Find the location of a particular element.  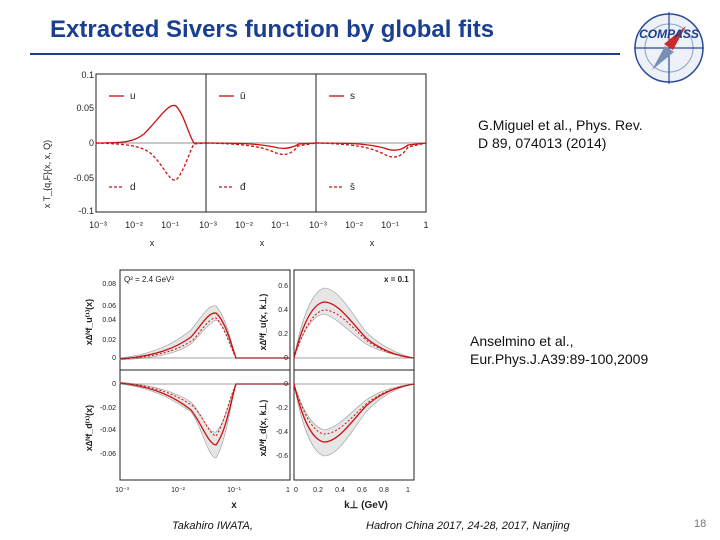

fig1-xtick: 1 is located at coordinates (425, 225).